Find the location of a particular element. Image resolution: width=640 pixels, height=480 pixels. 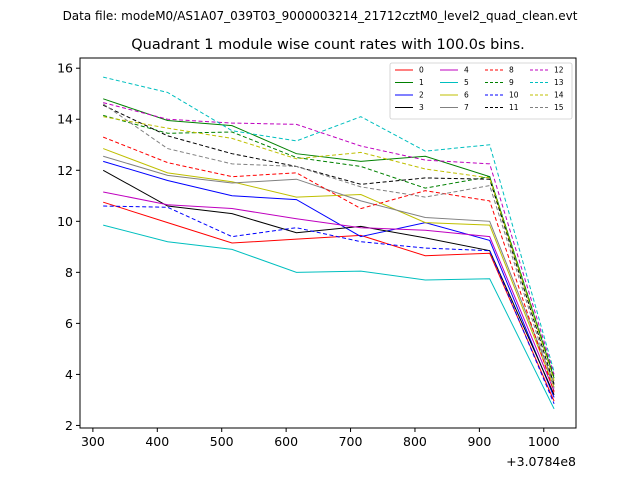

legend-label-11: 11 is located at coordinates (514, 107).